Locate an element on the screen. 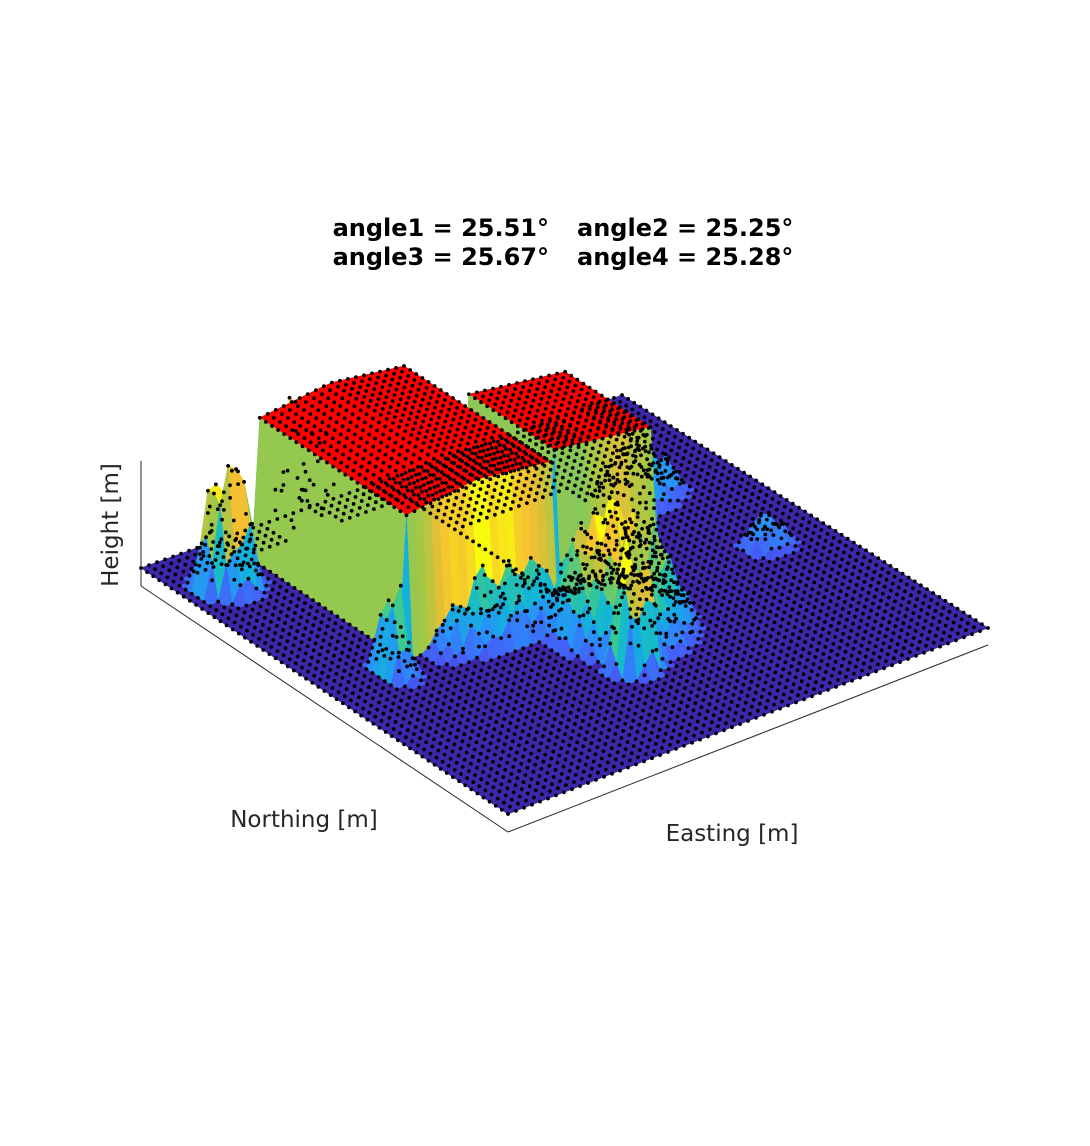  title-line-2-right: angle4 = 25.28° is located at coordinates (685, 257).